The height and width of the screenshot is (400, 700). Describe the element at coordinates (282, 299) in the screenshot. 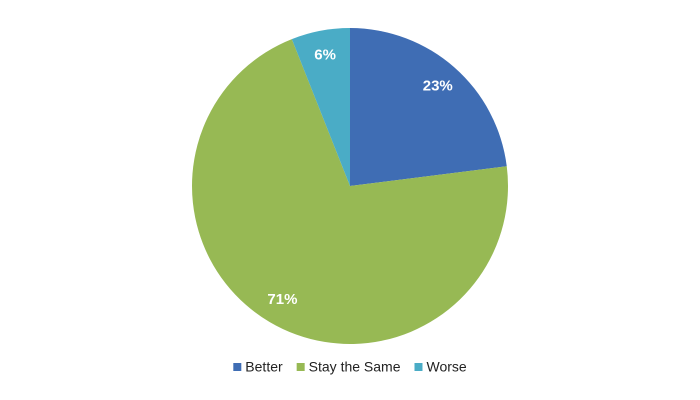

I see `data-label: 71%` at that location.